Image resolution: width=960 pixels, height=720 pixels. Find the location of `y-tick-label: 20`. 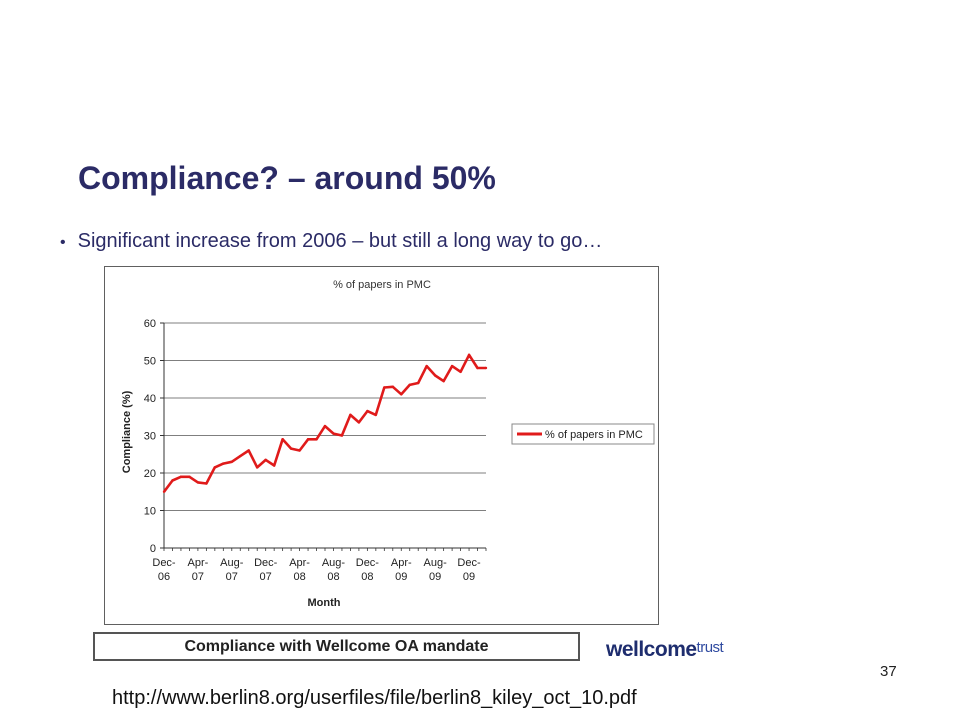

y-tick-label: 20 is located at coordinates (150, 474).